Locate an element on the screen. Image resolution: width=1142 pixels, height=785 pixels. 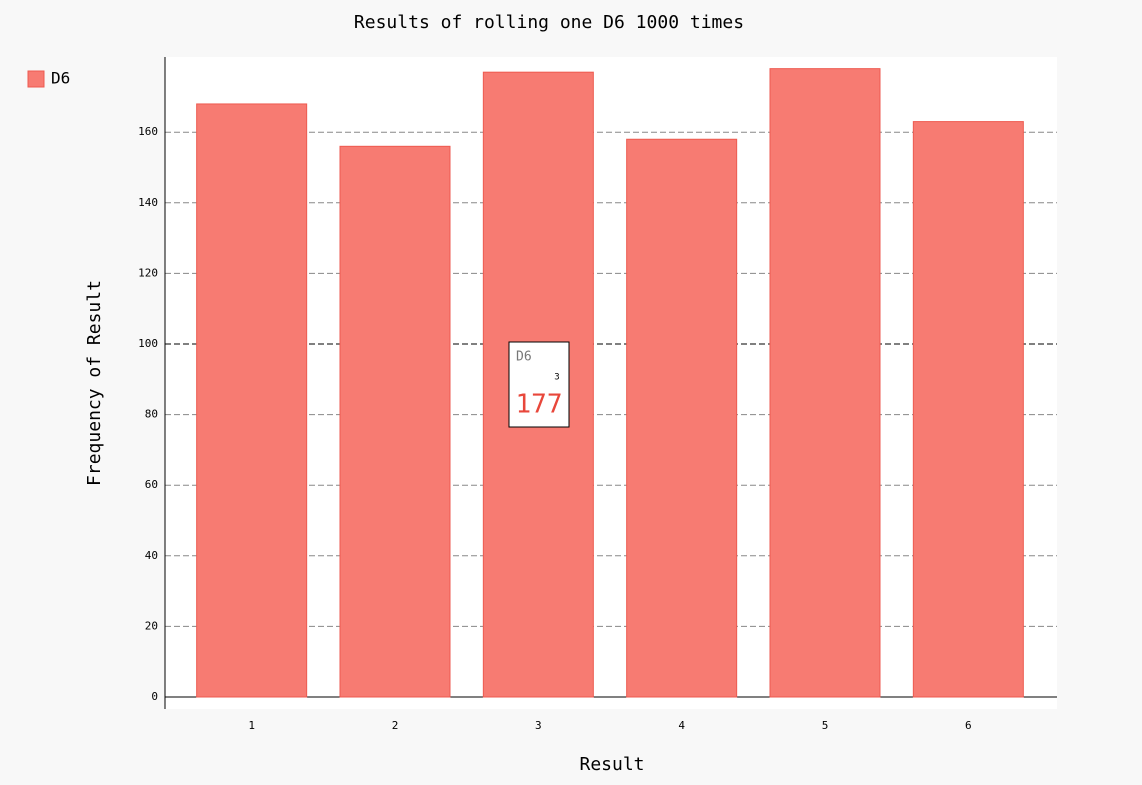
x-tick-label: 2 is located at coordinates (395, 725).